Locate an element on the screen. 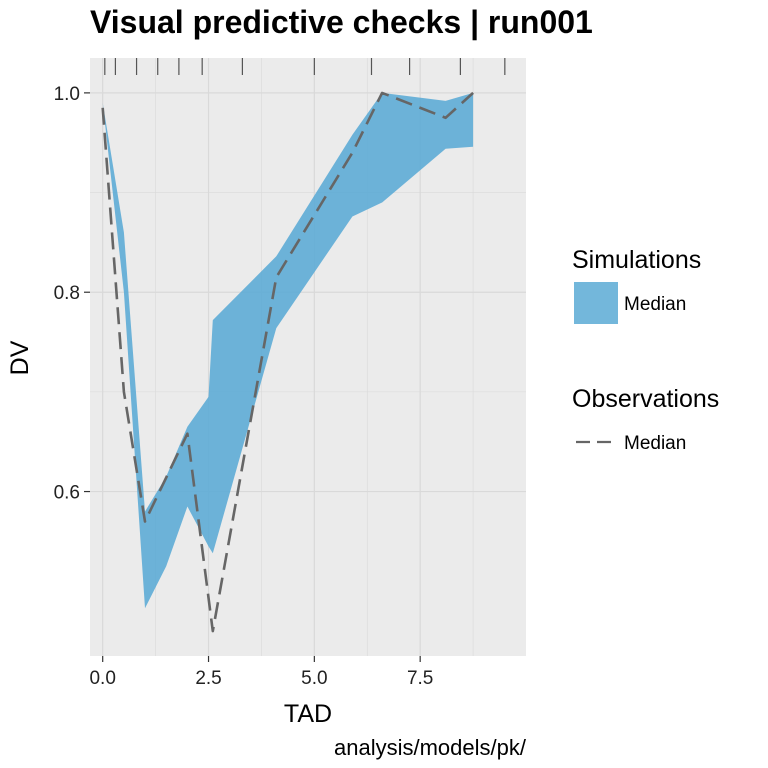 This screenshot has height=768, width=768. legend: Simulations Median Observations Median is located at coordinates (645, 350).